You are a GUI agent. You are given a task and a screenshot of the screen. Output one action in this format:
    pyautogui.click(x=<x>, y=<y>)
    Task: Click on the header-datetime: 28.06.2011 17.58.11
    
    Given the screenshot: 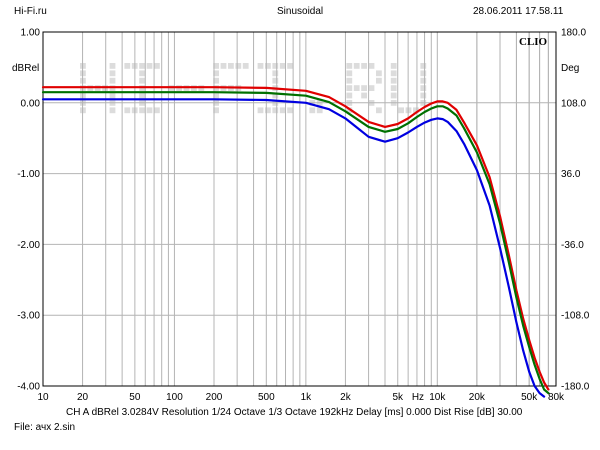 What is the action you would take?
    pyautogui.click(x=518, y=11)
    